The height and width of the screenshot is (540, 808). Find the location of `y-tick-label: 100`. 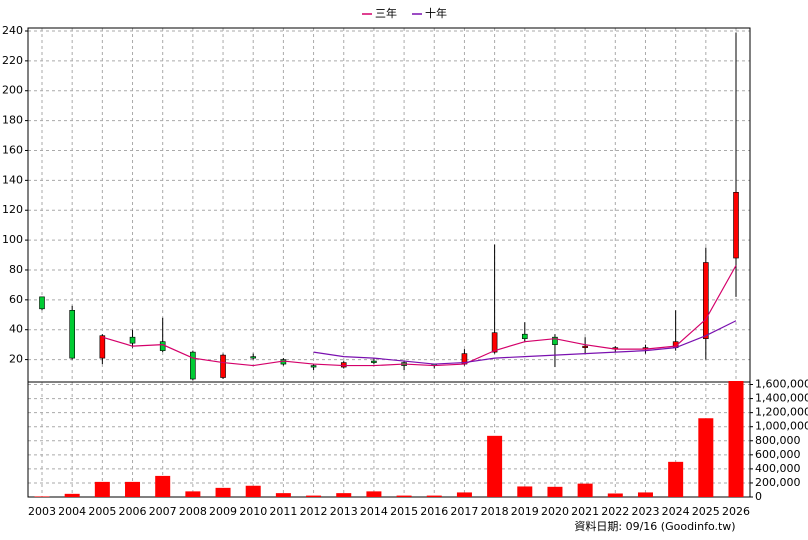

y-tick-label: 100 is located at coordinates (12, 239).